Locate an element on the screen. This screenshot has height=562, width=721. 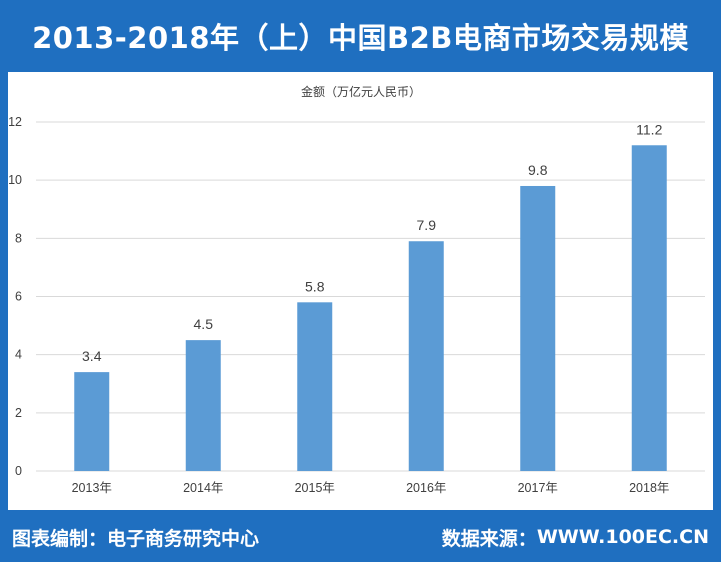
y-tick-label: 2 is located at coordinates (18, 413).